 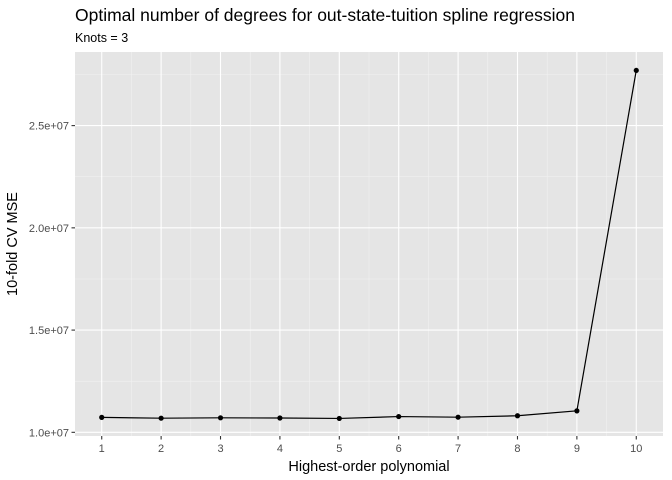 What do you see at coordinates (161, 449) in the screenshot?
I see `x-tick-label: 2` at bounding box center [161, 449].